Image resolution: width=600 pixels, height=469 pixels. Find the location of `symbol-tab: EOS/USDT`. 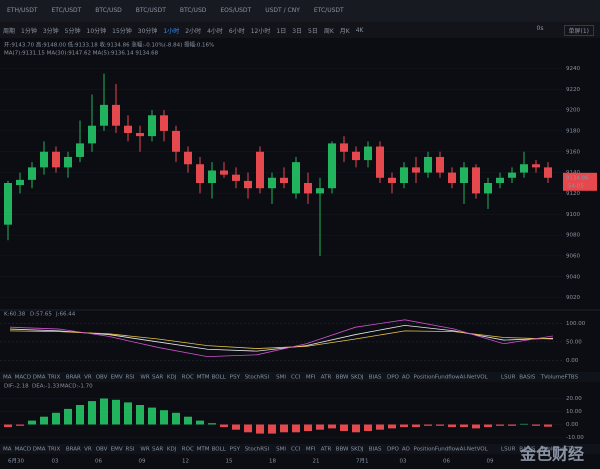

symbol-tab: EOS/USDT is located at coordinates (236, 10).